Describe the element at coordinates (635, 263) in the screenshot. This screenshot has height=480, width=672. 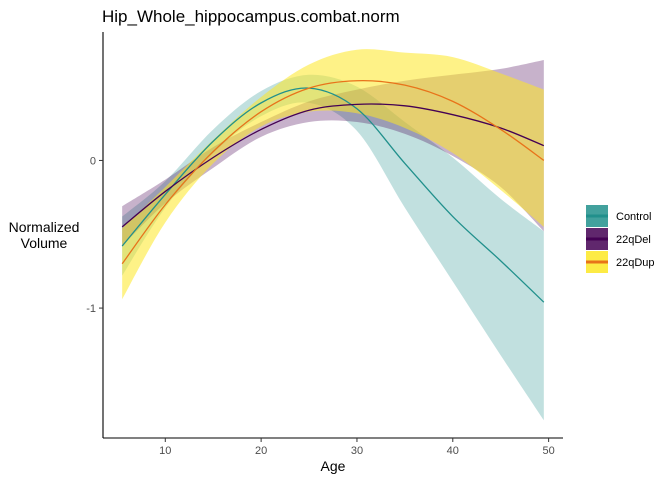
I see `legend-label-22qdup: 22qDup` at that location.